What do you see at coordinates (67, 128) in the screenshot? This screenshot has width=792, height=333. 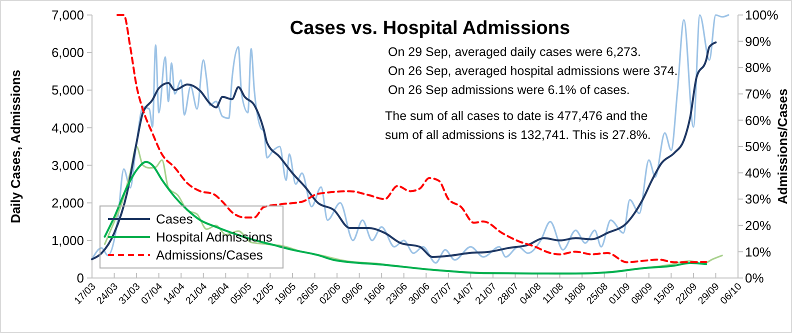 I see `y-tick-label: 4,000` at bounding box center [67, 128].